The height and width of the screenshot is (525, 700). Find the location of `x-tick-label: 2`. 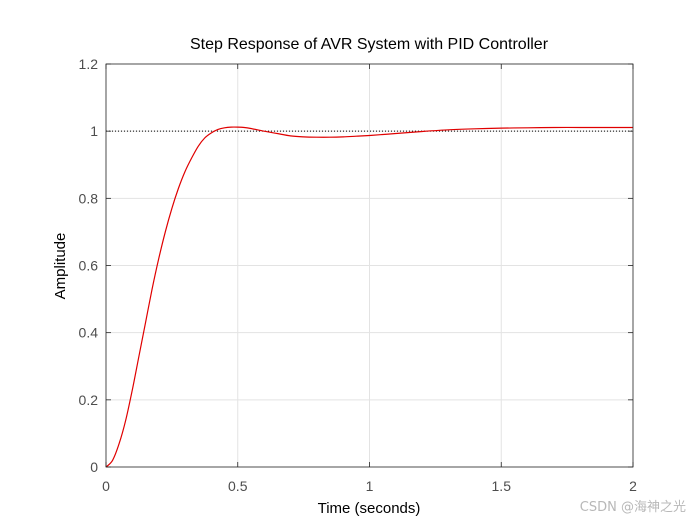

x-tick-label: 2 is located at coordinates (633, 486).